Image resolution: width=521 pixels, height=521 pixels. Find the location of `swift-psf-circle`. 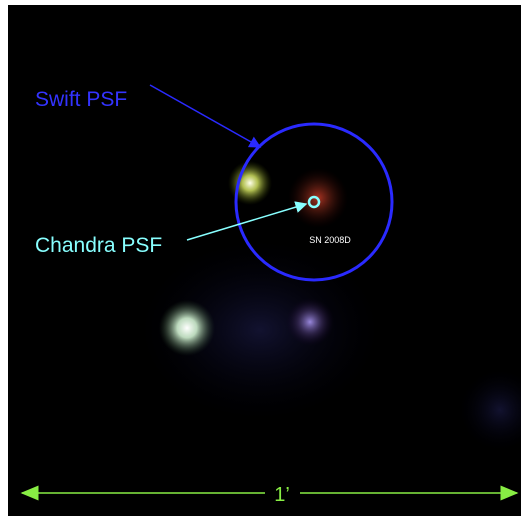

swift-psf-circle is located at coordinates (314, 202).